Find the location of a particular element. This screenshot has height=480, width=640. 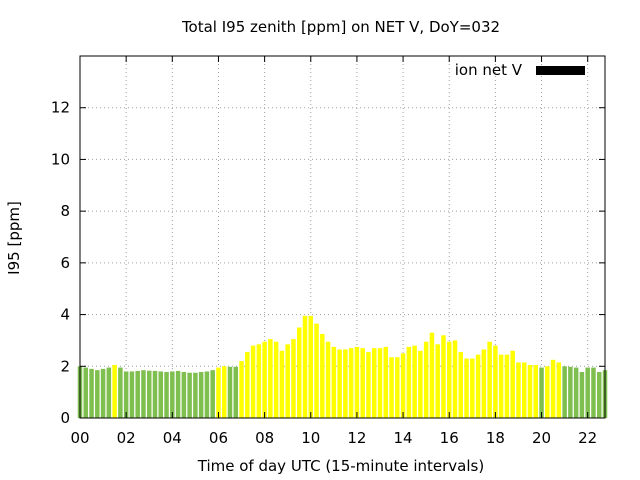

legend-swatch is located at coordinates (560, 70).